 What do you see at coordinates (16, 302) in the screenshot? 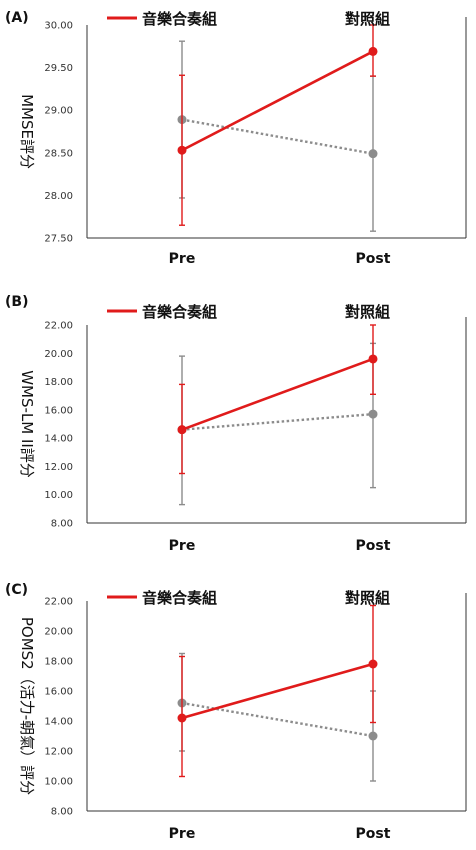
I see `panel-label: (B)` at bounding box center [16, 302].